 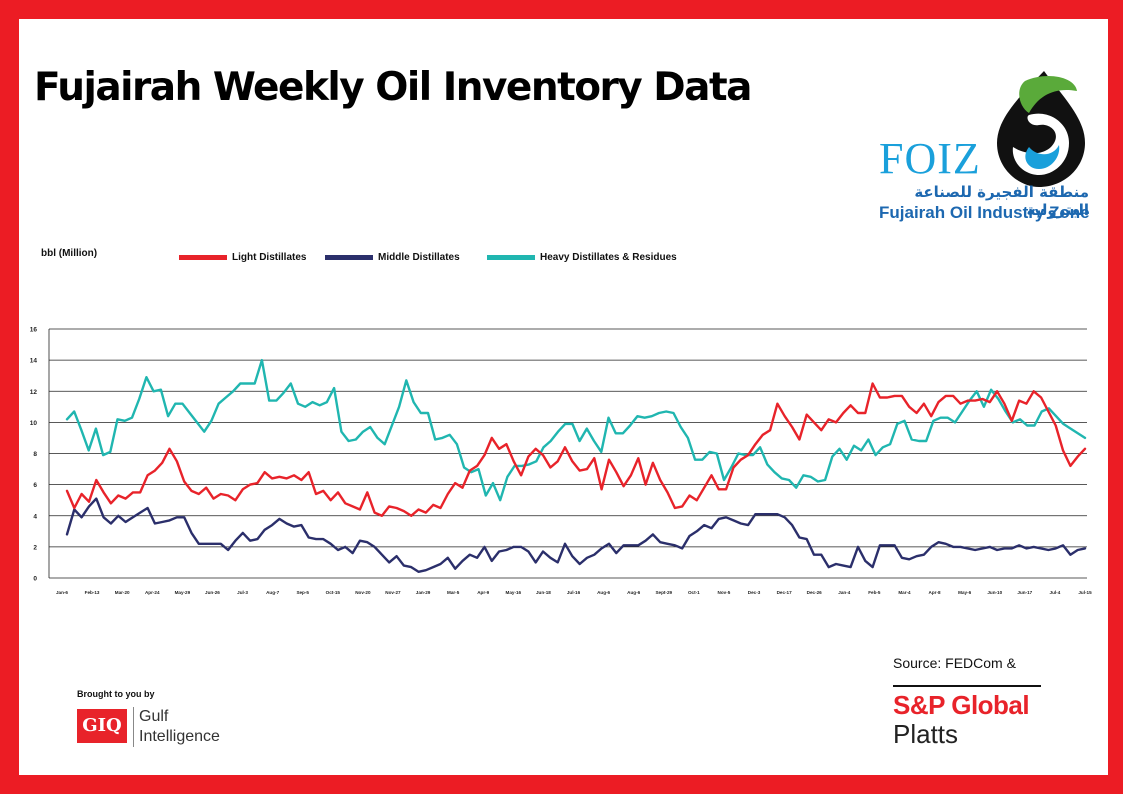 I want to click on y-tick-label: 12, so click(x=34, y=392).